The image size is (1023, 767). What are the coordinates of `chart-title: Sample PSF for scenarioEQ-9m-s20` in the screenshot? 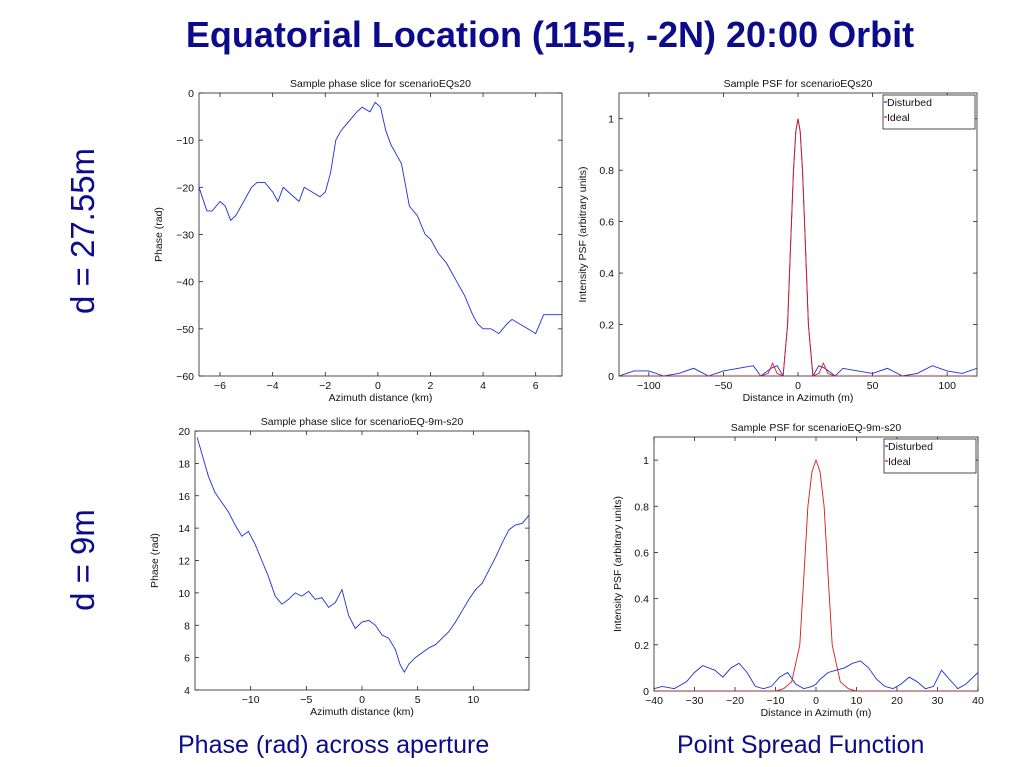 It's located at (816, 428).